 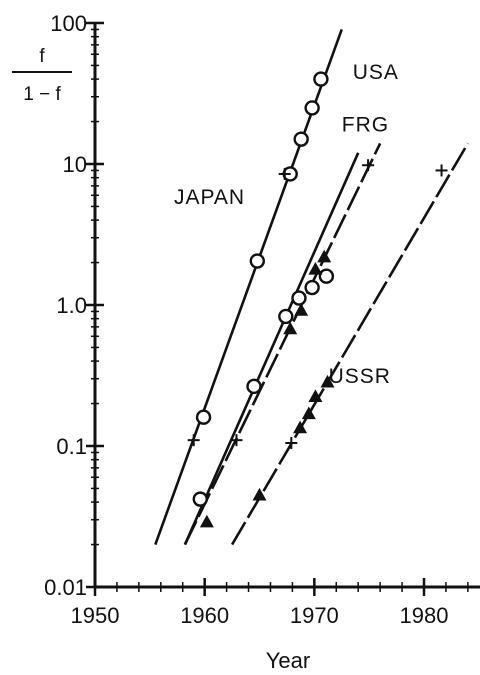 What do you see at coordinates (42, 94) in the screenshot?
I see `y-axis-label-denominator: 1 − f` at bounding box center [42, 94].